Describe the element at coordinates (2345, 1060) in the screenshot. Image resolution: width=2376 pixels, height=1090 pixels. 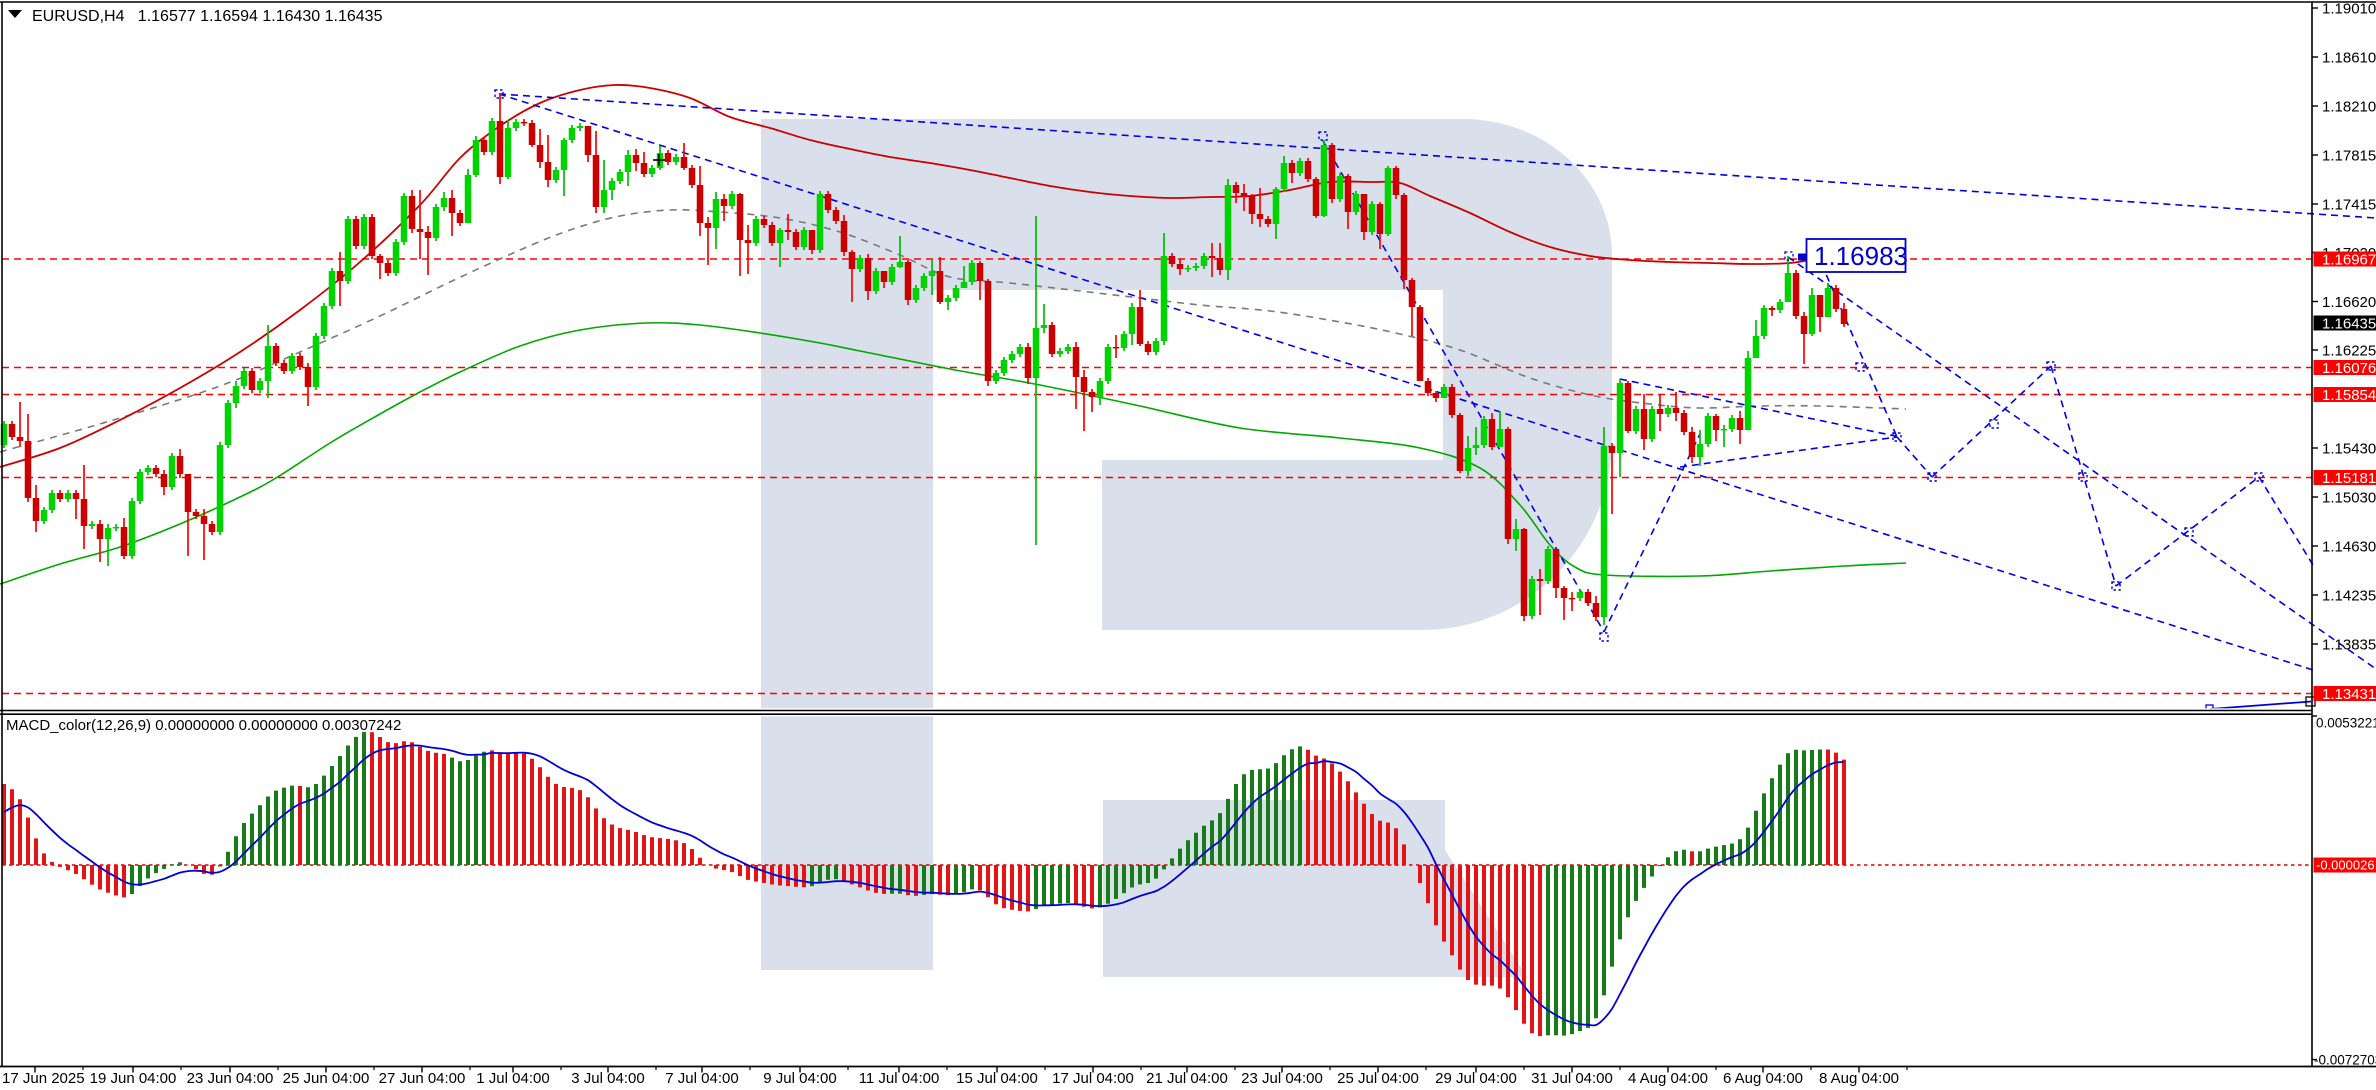
I see `svg-text: -0.0072703` at that location.